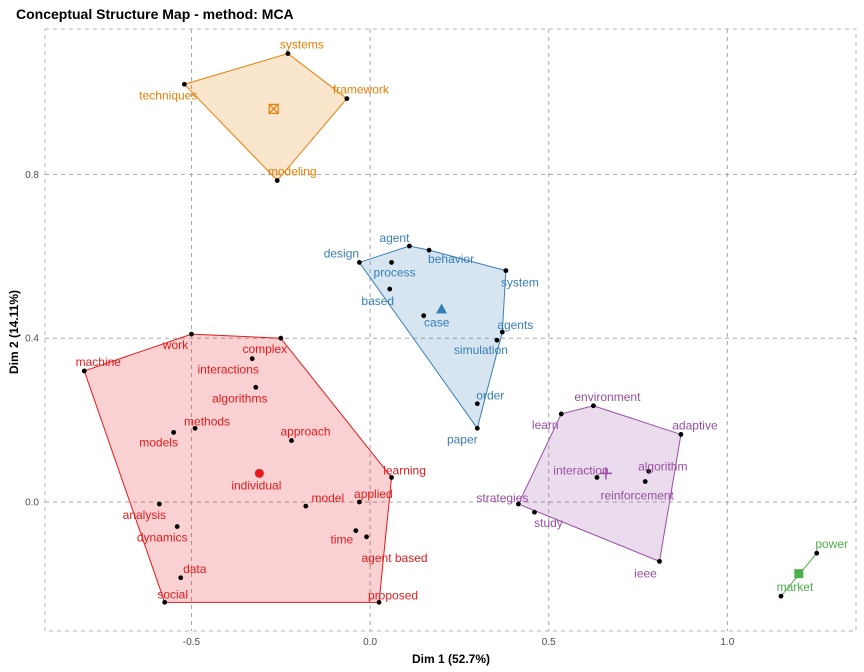 Image resolution: width=864 pixels, height=672 pixels. What do you see at coordinates (490, 396) in the screenshot?
I see `point-label: order` at bounding box center [490, 396].